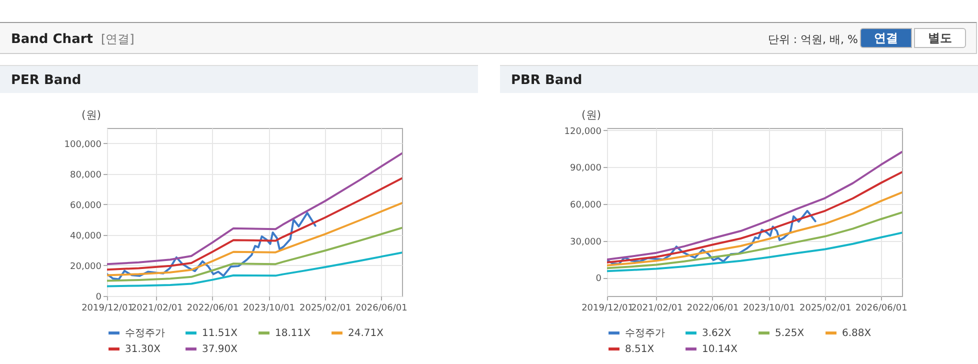 The width and height of the screenshot is (978, 364). Describe the element at coordinates (293, 333) in the screenshot. I see `legend-label: 18.11X` at that location.